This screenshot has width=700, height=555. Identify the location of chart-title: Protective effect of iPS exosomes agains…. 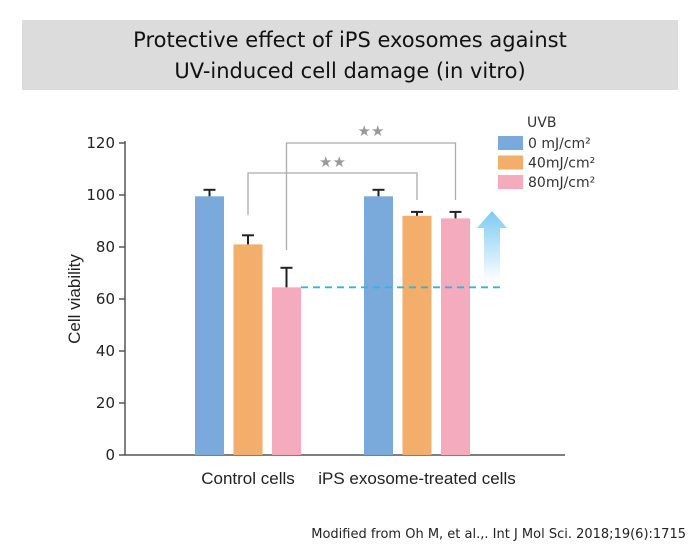
(350, 55).